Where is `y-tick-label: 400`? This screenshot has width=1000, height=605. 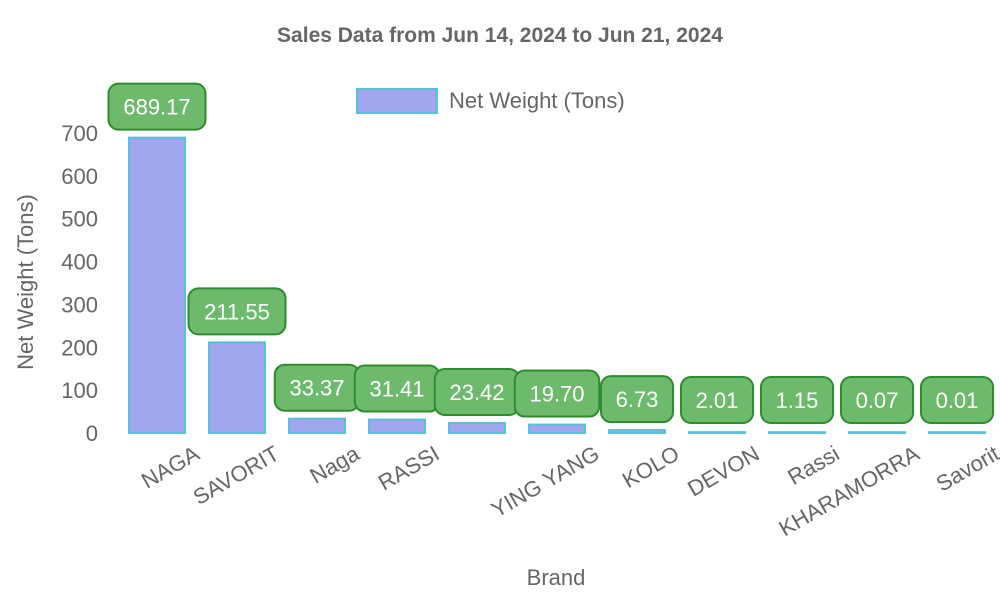 y-tick-label: 400 is located at coordinates (79, 262).